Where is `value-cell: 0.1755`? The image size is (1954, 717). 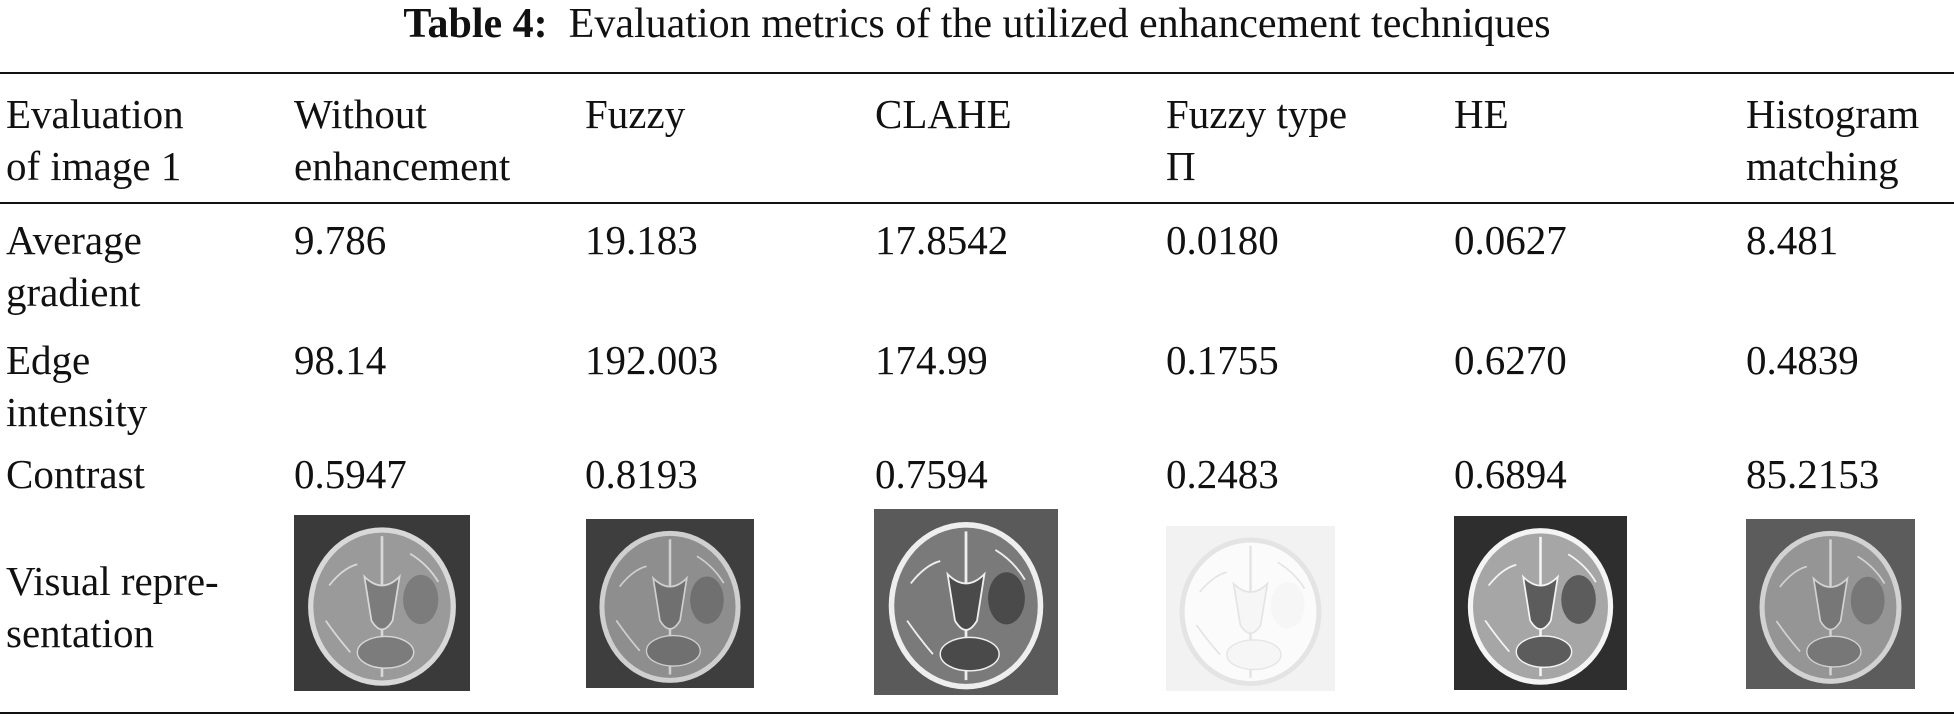
value-cell: 0.1755 is located at coordinates (1222, 360).